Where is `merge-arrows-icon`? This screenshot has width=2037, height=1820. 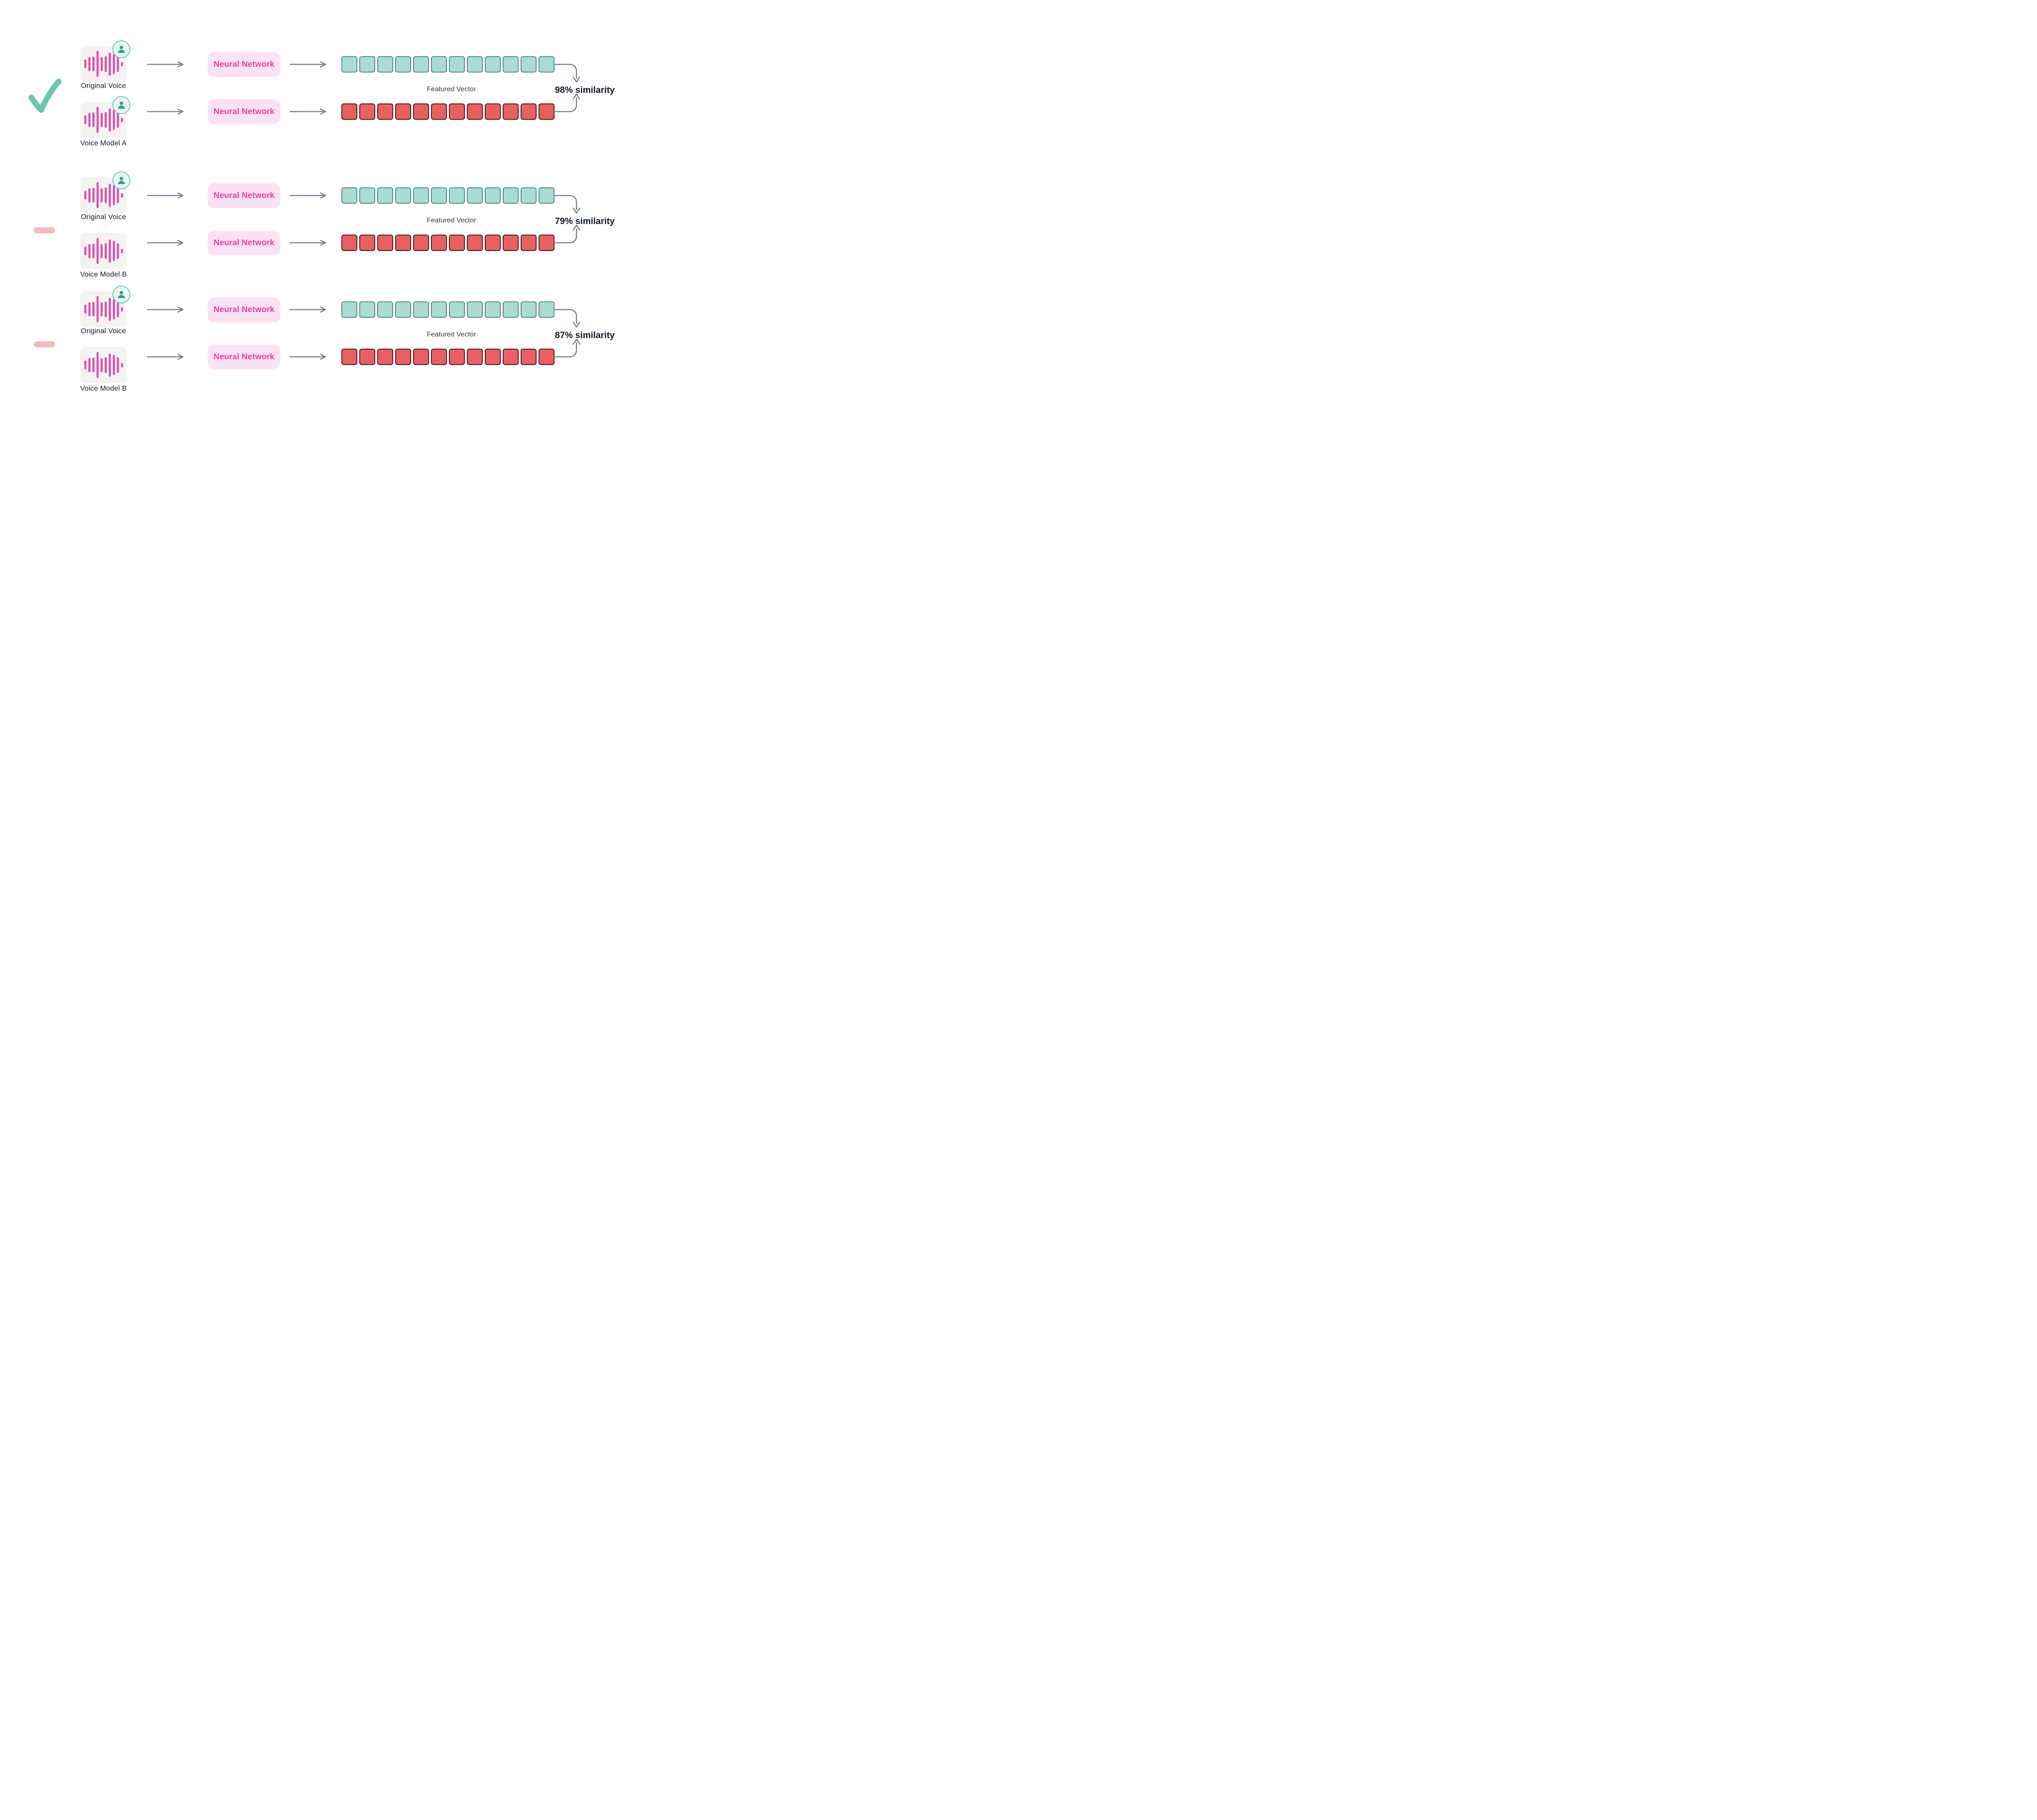 merge-arrows-icon is located at coordinates (567, 88).